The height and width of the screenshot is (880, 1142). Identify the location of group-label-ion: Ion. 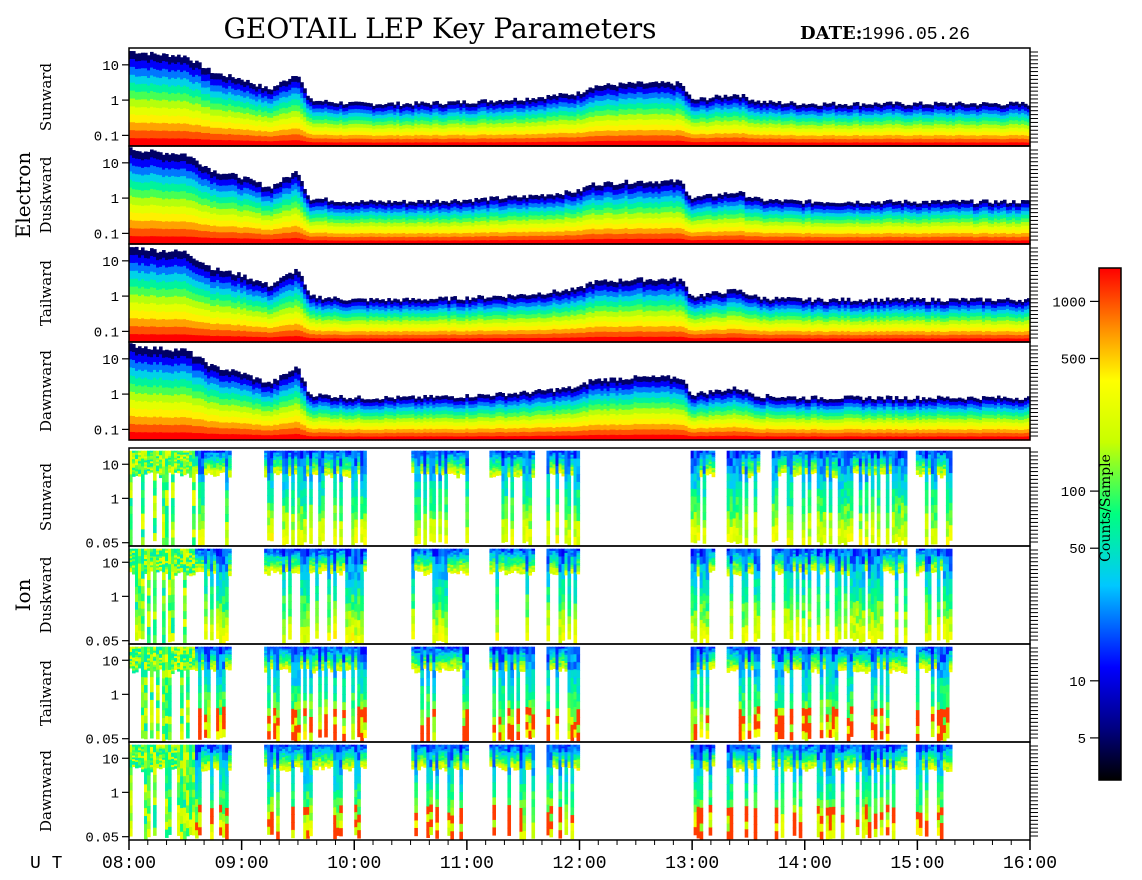
(23, 594).